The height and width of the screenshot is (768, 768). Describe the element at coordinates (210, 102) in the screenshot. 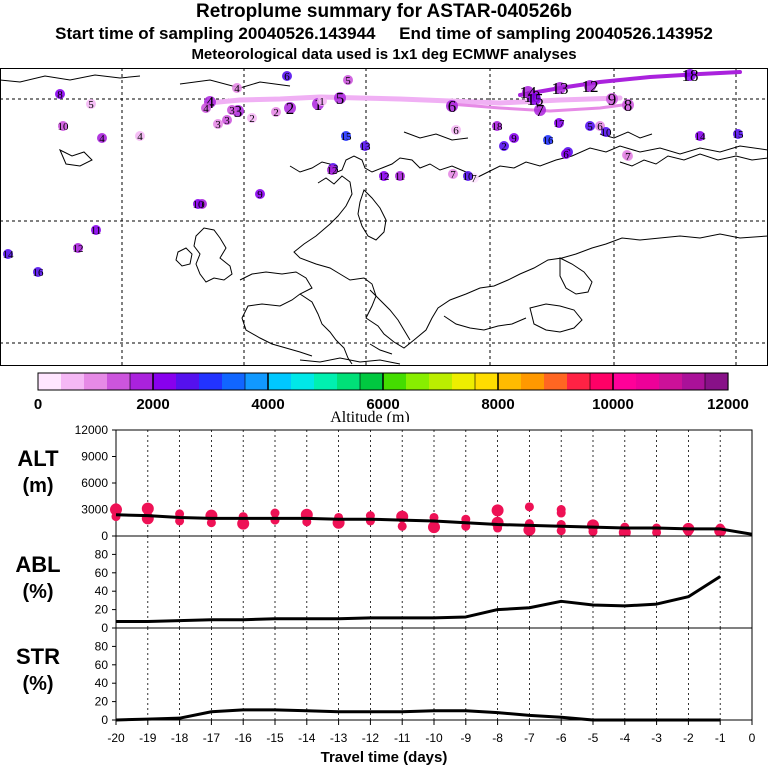

I see `trajectory-label: 4` at that location.